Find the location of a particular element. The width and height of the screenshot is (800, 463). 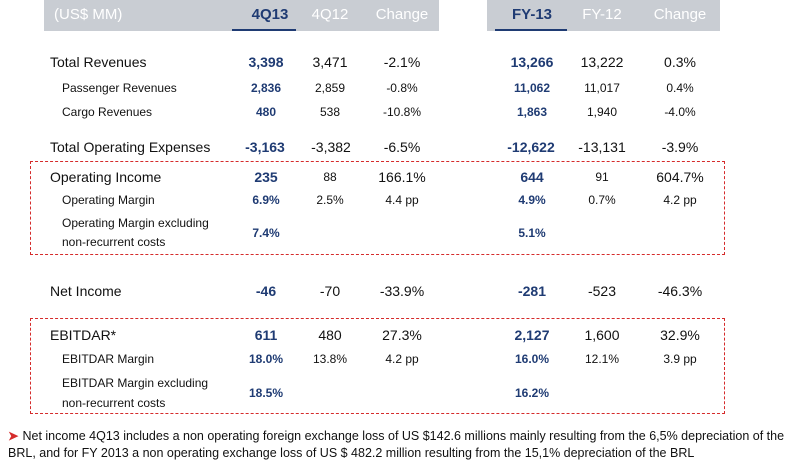

cell-operating-margin-fy13: 4.9% is located at coordinates (532, 200).